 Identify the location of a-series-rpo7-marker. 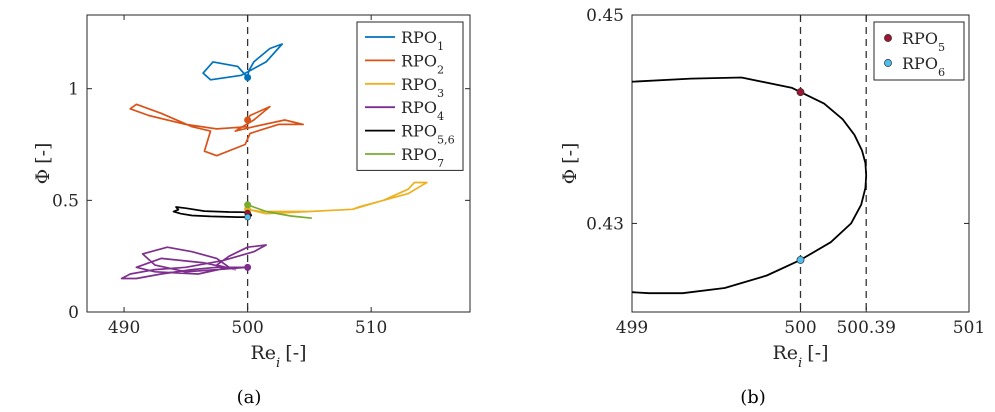
(248, 205).